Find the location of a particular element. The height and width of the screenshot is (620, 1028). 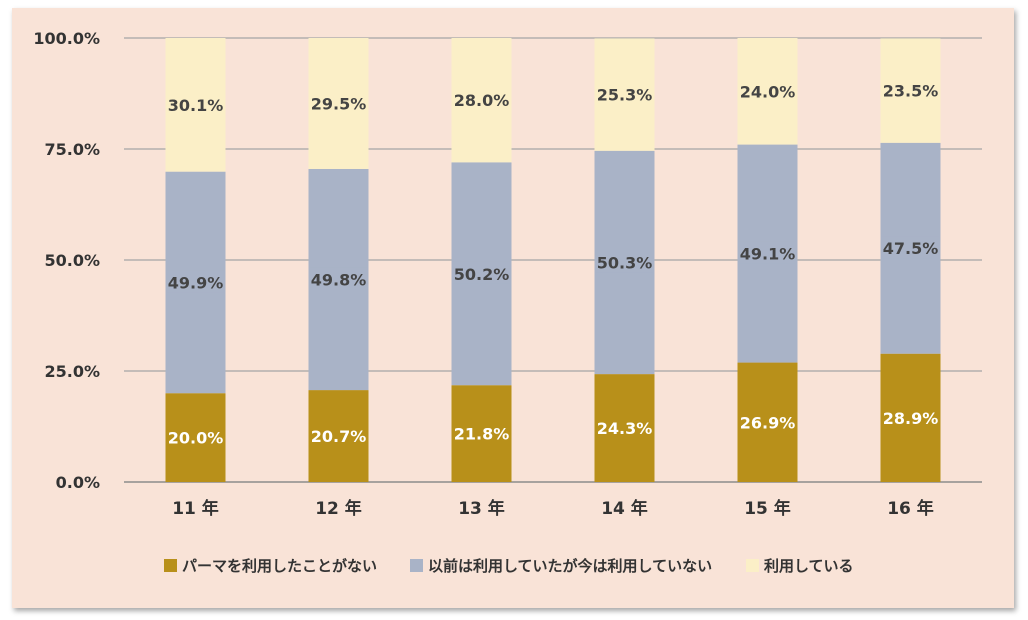

y-tick-label: 100.0% is located at coordinates (66, 38).